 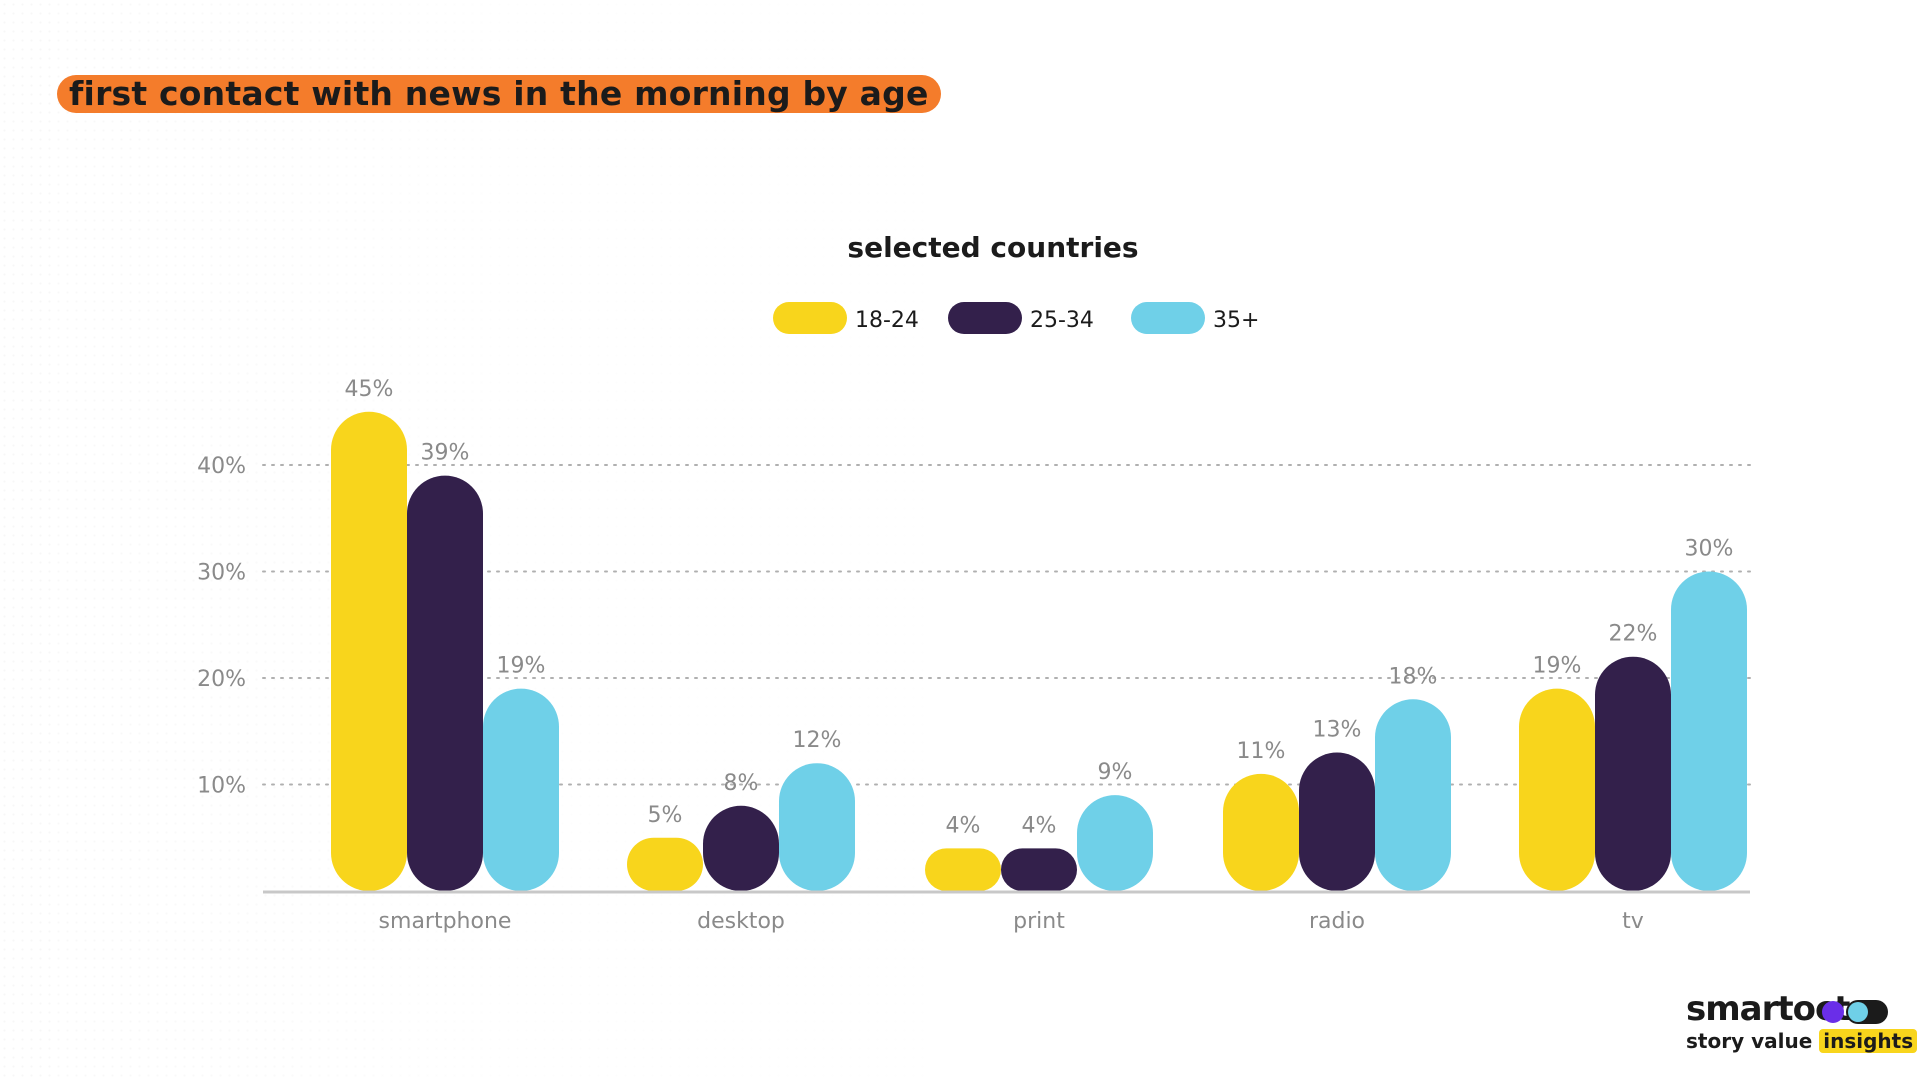 I want to click on y-tick-label: 30%, so click(x=221, y=573).